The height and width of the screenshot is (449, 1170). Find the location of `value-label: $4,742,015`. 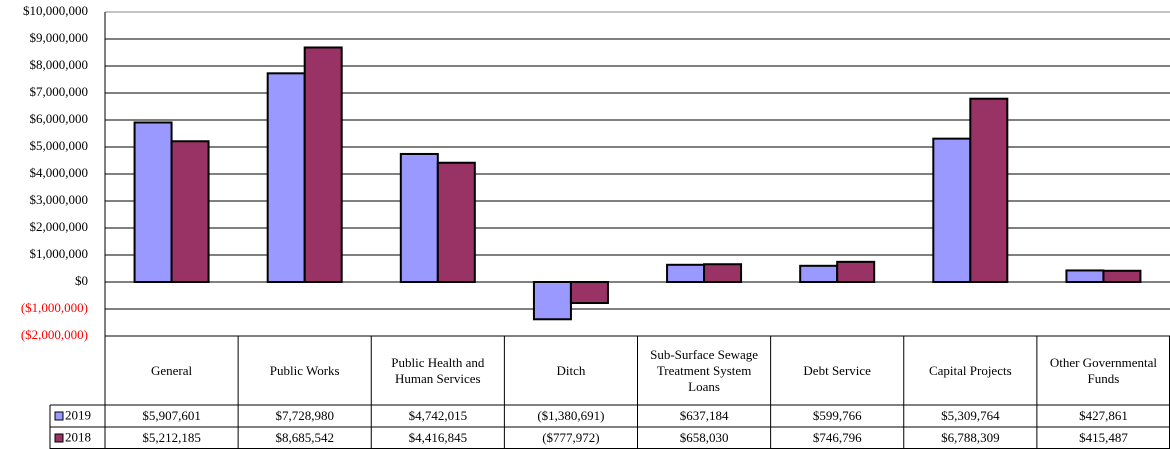

value-label: $4,742,015 is located at coordinates (438, 415).